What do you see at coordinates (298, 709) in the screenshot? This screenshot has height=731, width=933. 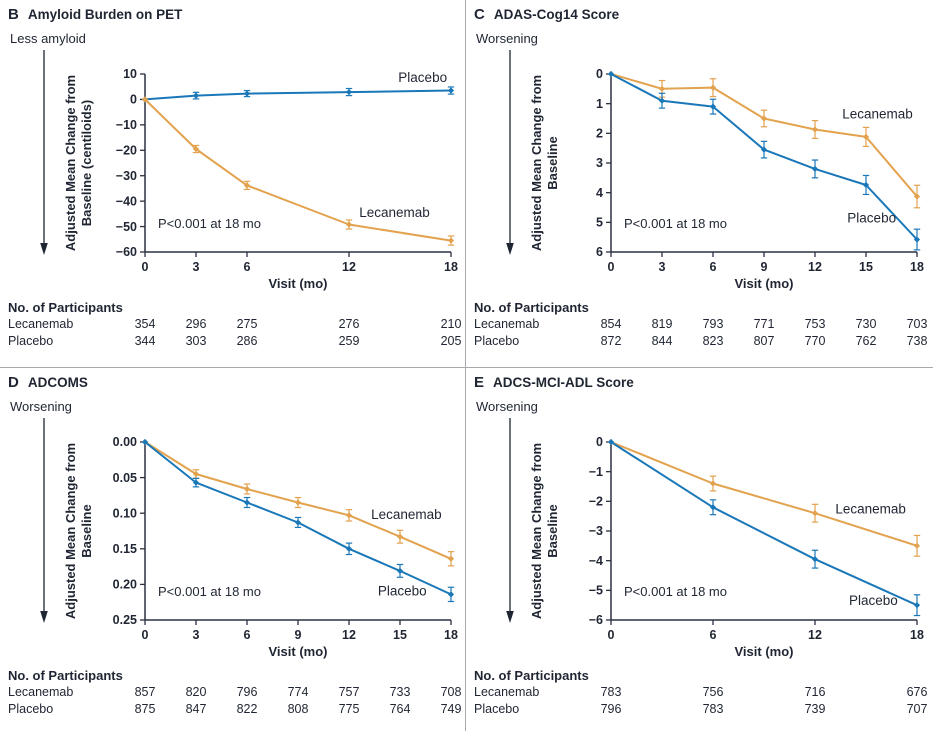 I see `participant-count: 808` at bounding box center [298, 709].